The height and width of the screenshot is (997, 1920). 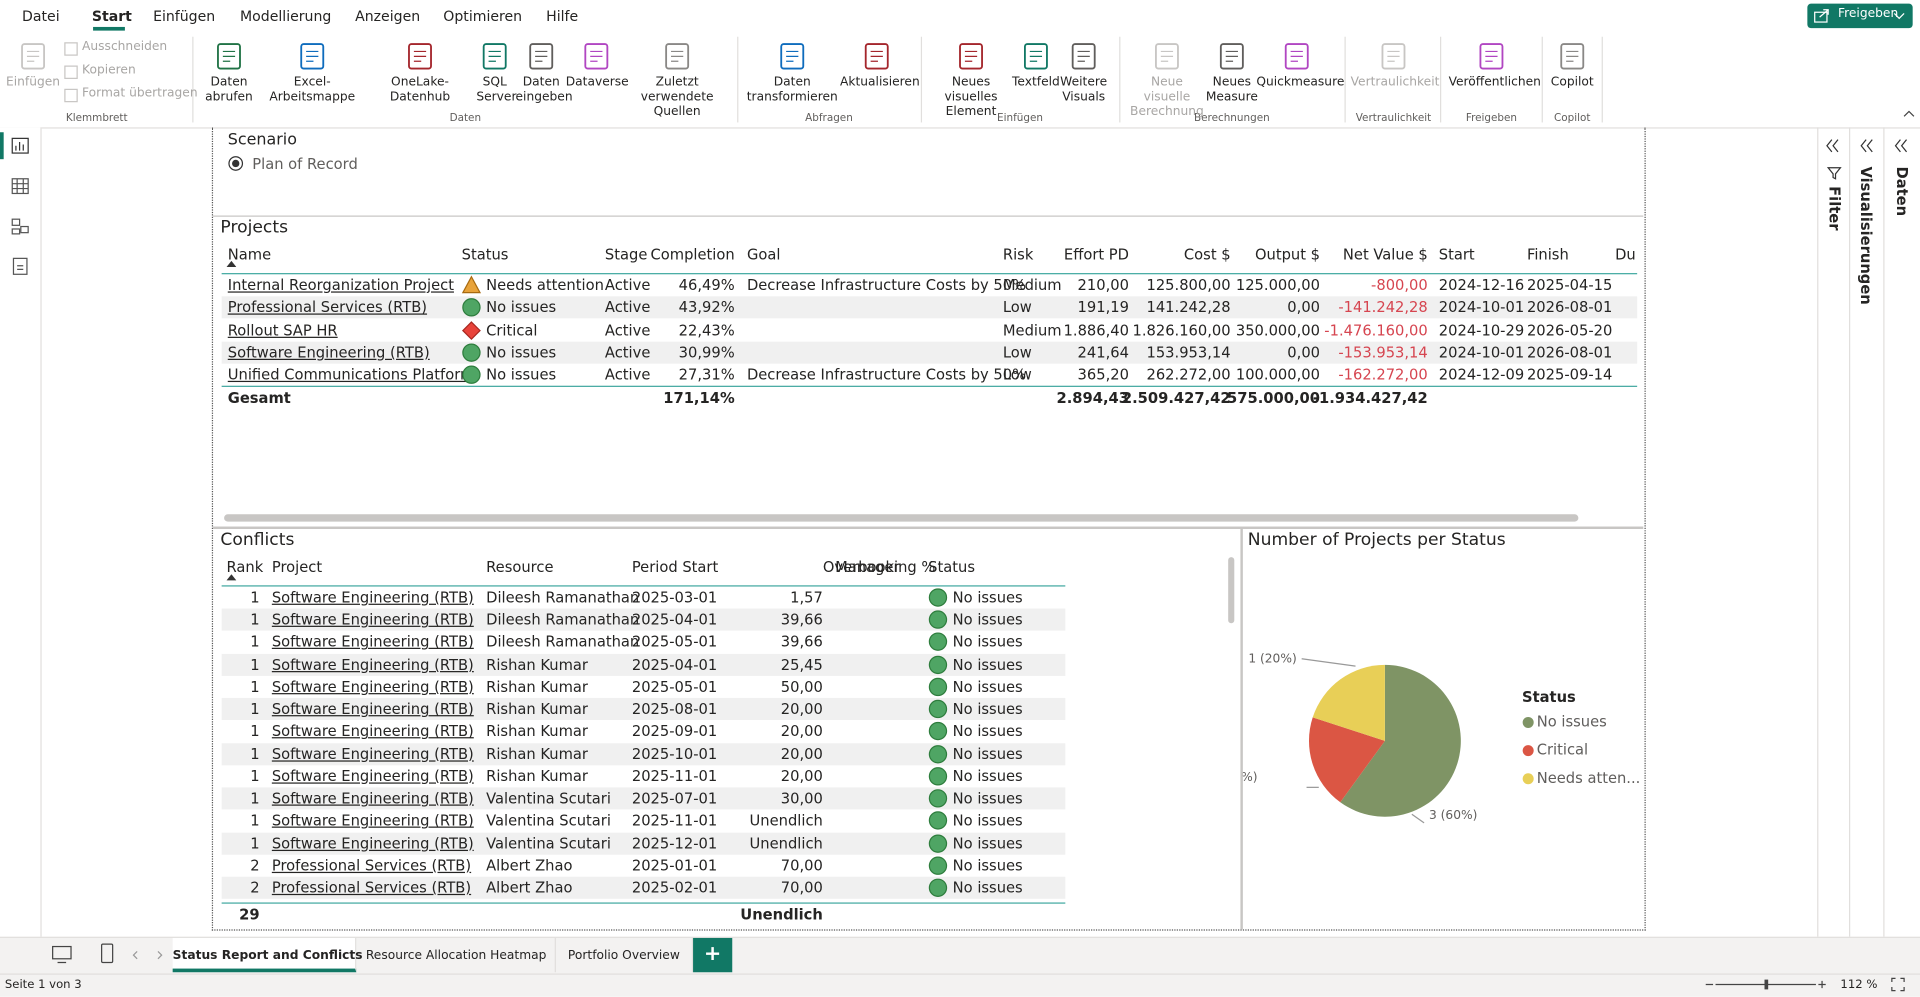 I want to click on filter-icon, so click(x=1834, y=173).